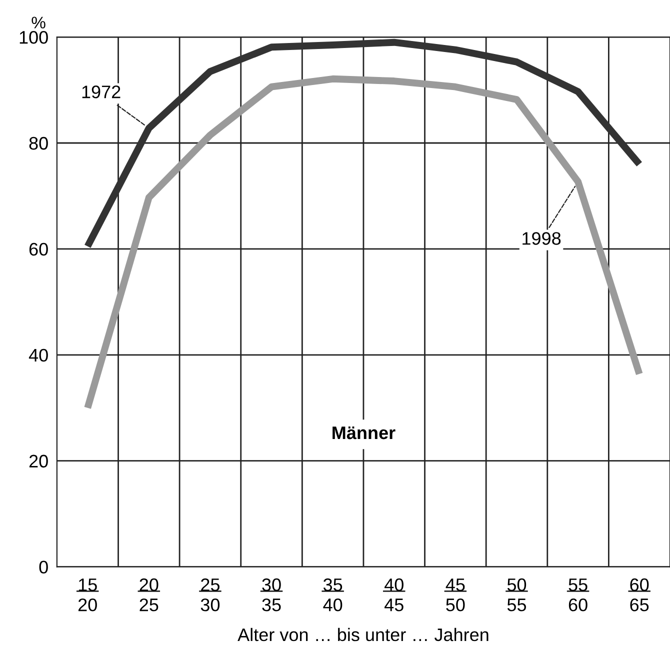  What do you see at coordinates (38, 355) in the screenshot?
I see `y-tick-label: 40` at bounding box center [38, 355].